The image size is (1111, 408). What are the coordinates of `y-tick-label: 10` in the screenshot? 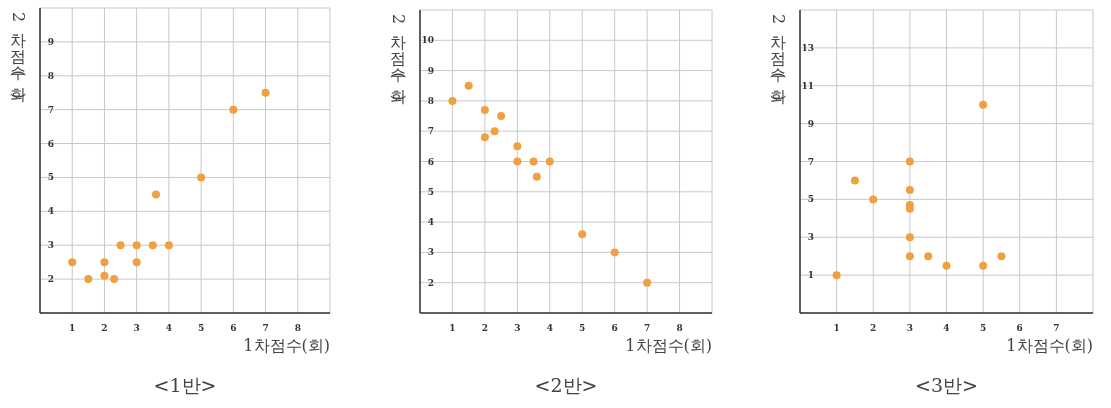 It's located at (427, 40).